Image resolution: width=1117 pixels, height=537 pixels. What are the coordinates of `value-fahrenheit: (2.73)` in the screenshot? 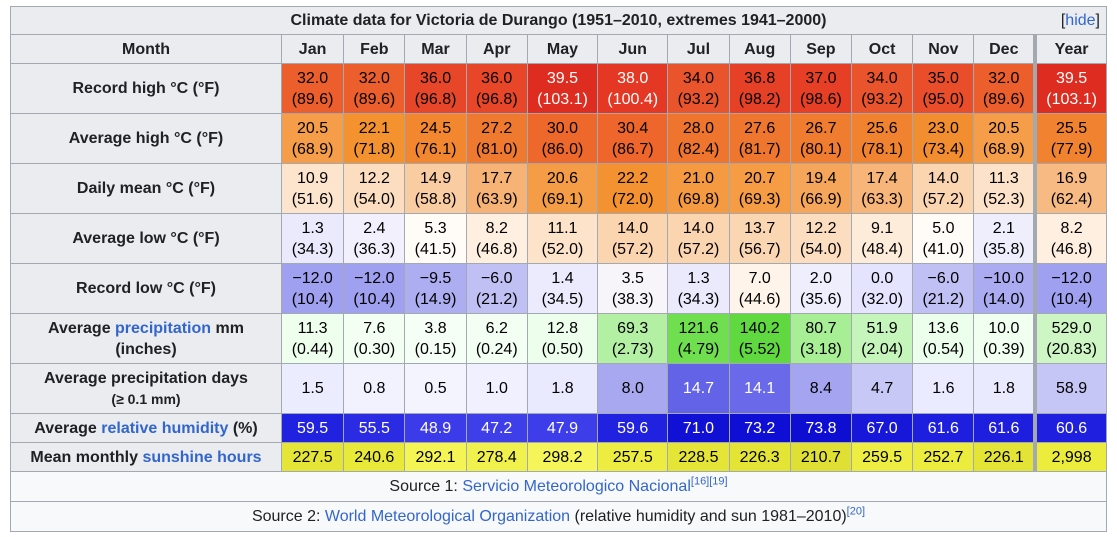 It's located at (632, 349).